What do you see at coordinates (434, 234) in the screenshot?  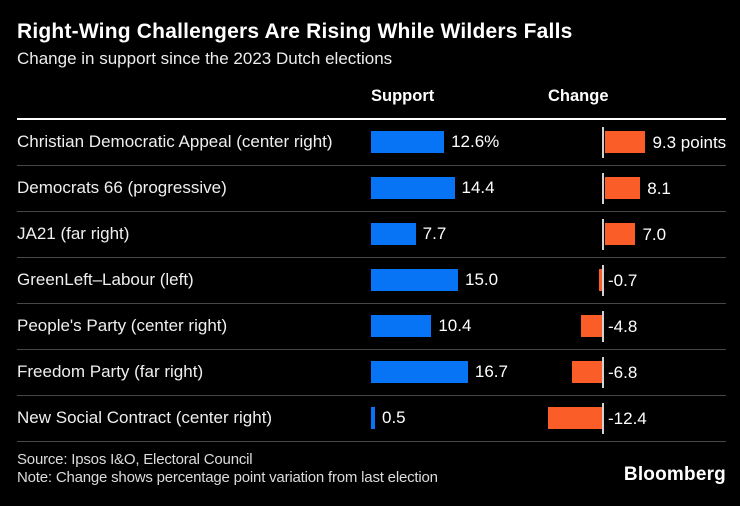 I see `support-value: 7.7` at bounding box center [434, 234].